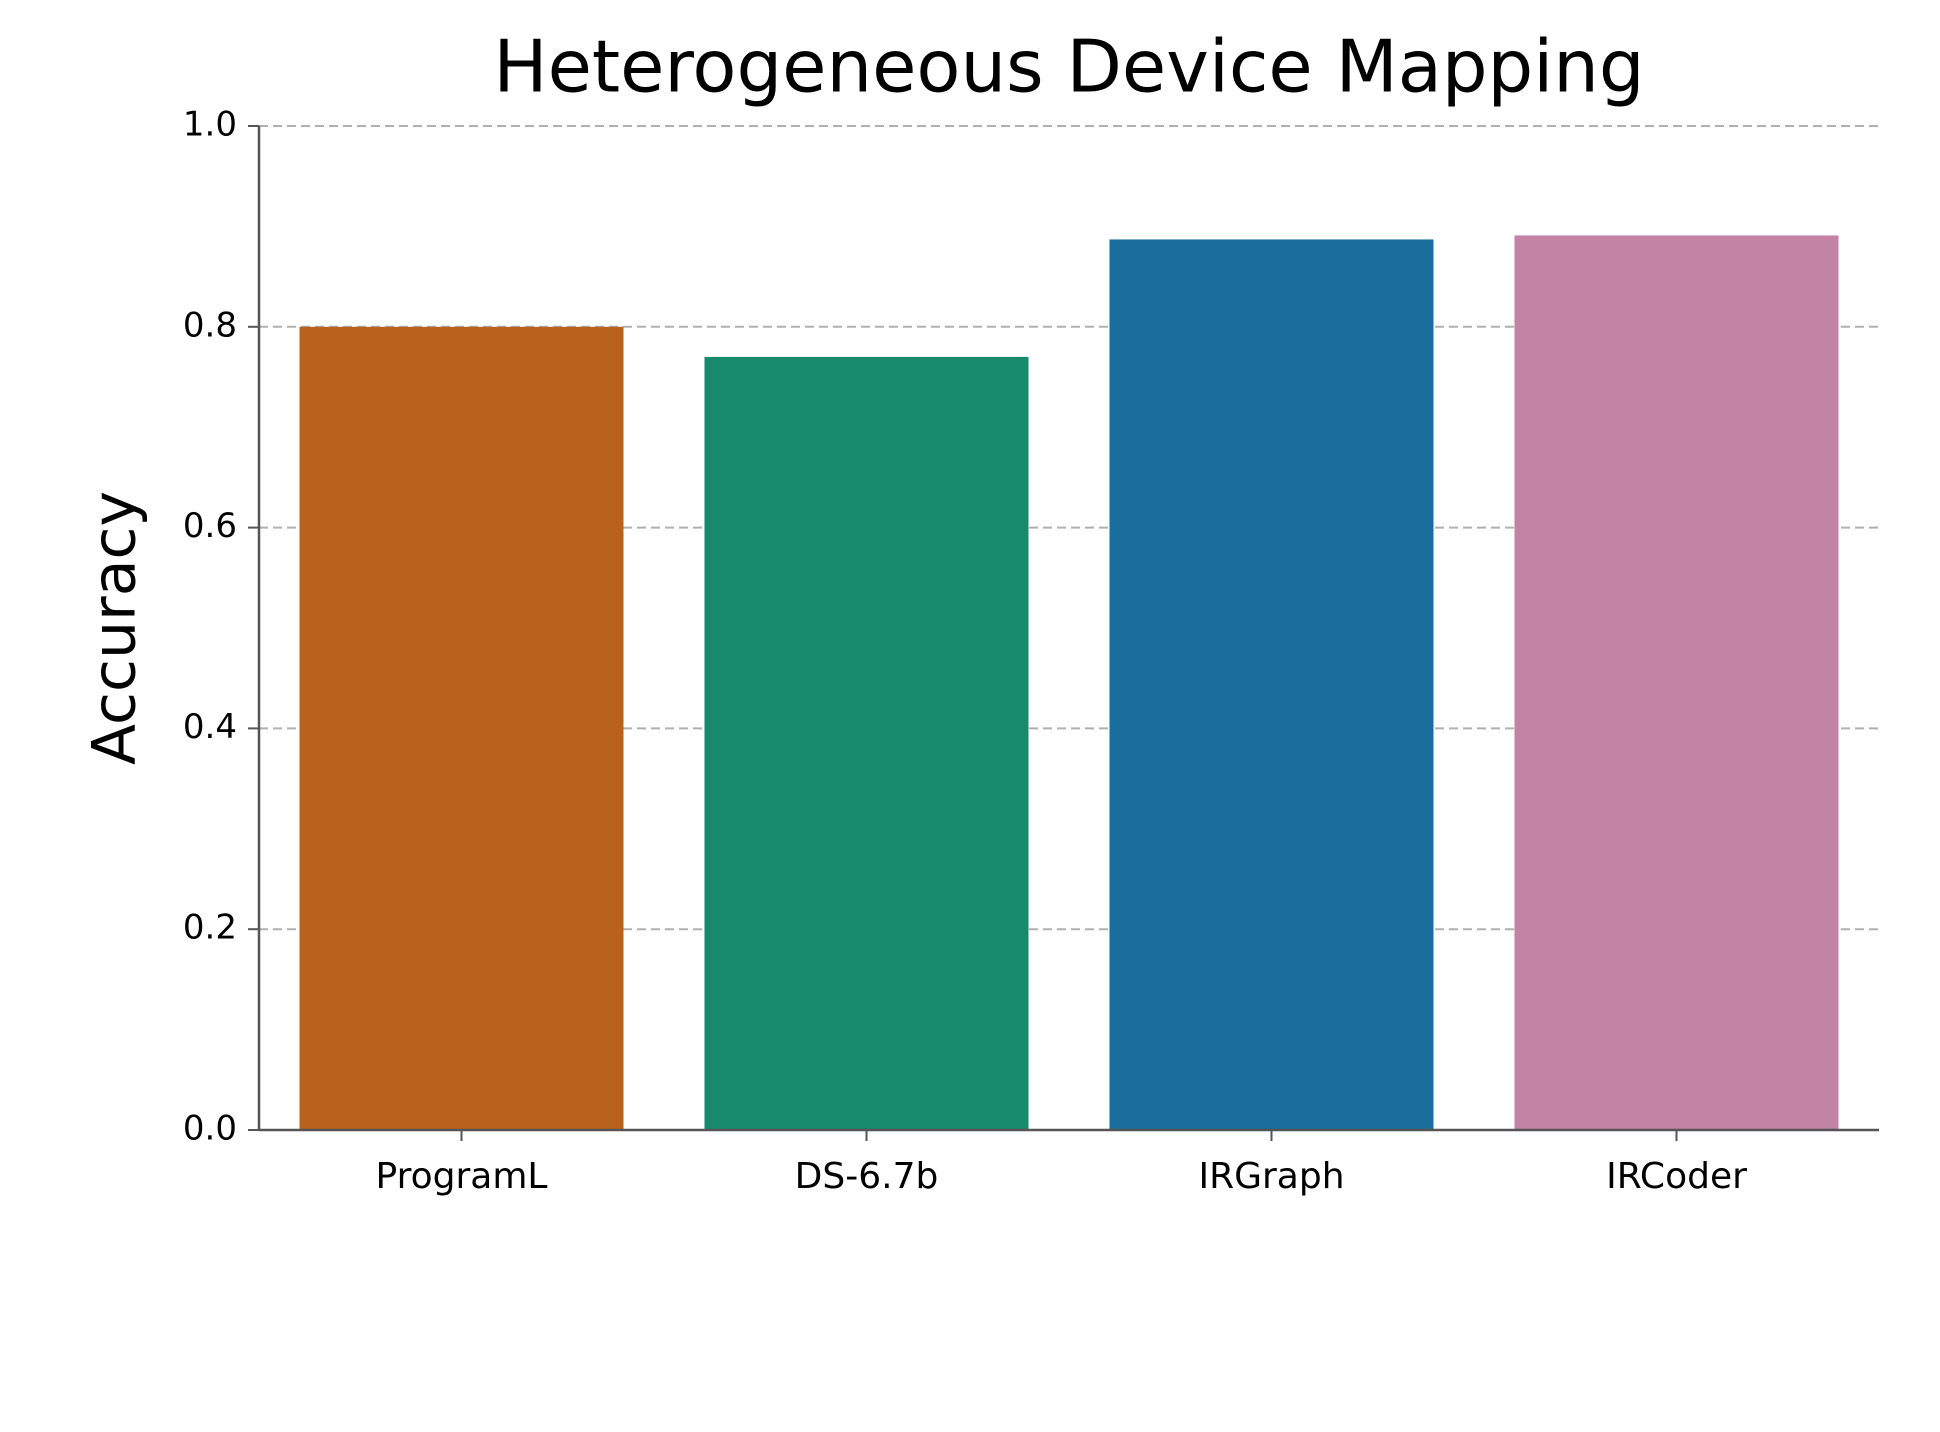 This screenshot has width=1940, height=1432. I want to click on y-tick-label: 0.2, so click(210, 928).